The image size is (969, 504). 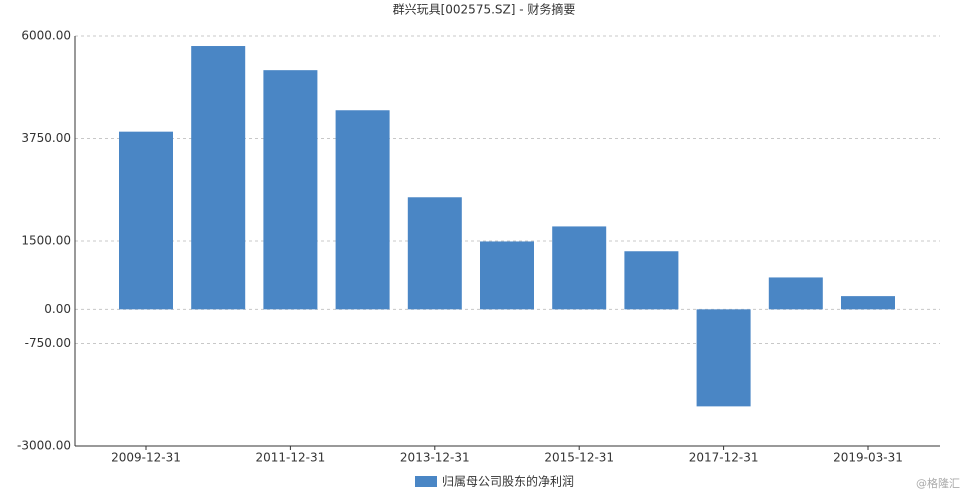 What do you see at coordinates (426, 481) in the screenshot?
I see `legend-swatch` at bounding box center [426, 481].